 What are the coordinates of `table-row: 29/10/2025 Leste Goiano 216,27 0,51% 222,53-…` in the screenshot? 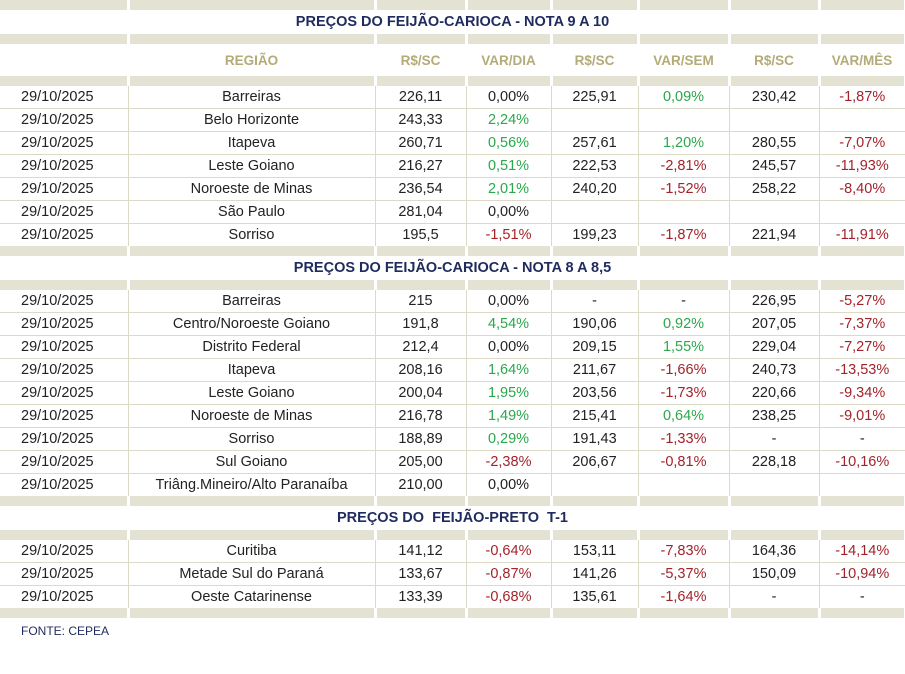 It's located at (452, 166).